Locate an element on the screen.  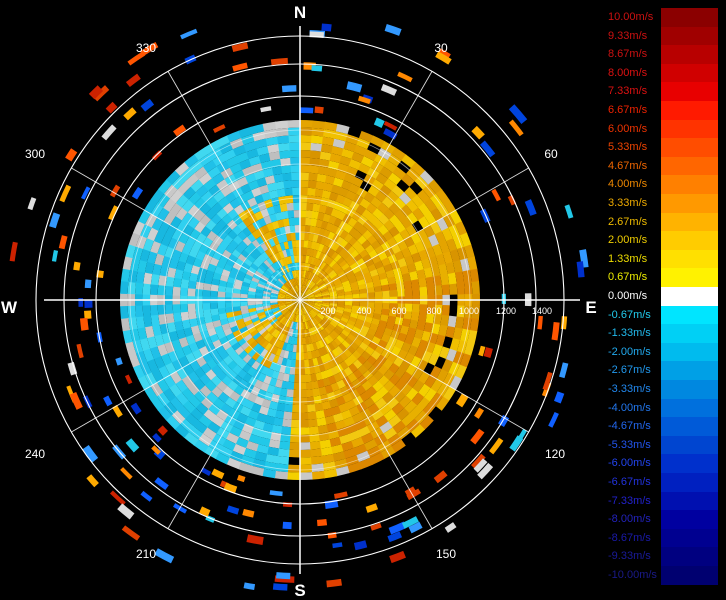
range-label: 800 is located at coordinates (433, 311).